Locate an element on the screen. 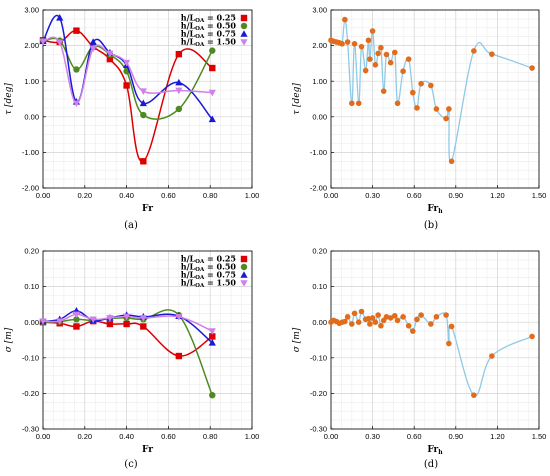 Image resolution: width=550 pixels, height=476 pixels. x-tick-label: 1.20 is located at coordinates (497, 195).